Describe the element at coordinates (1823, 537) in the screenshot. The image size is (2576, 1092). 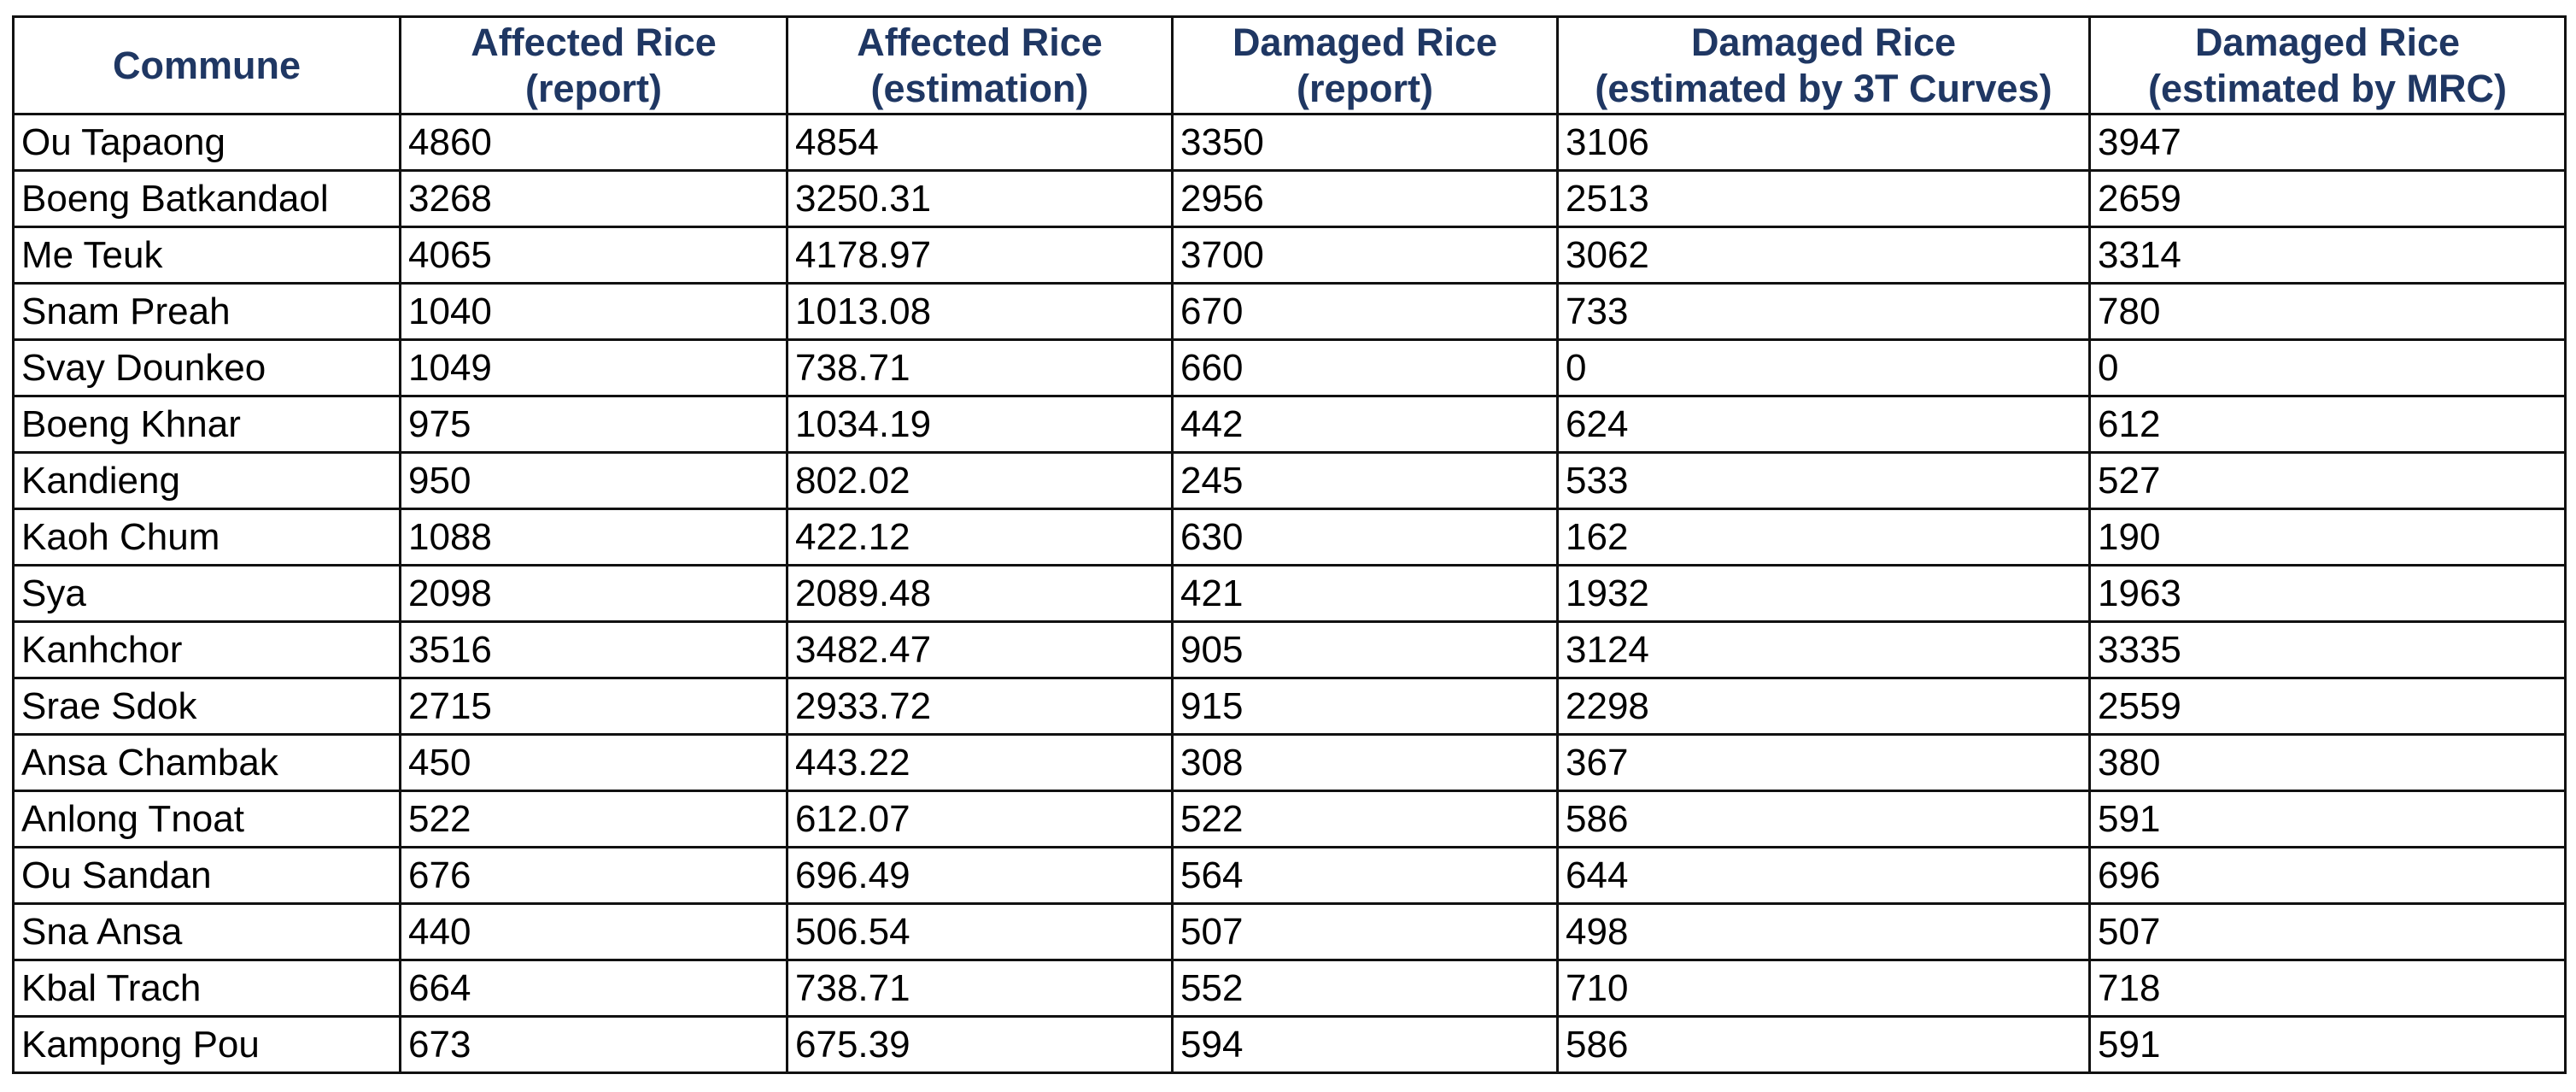
I see `cell-damaged-rice-3t-curves: 162` at that location.